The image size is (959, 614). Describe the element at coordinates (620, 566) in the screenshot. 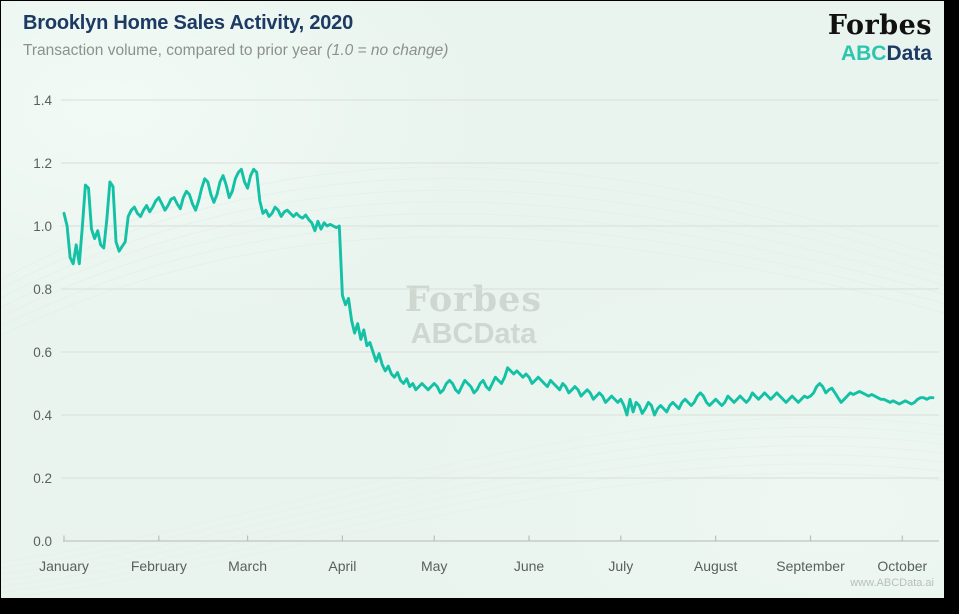

I see `x-axis-tick-label: July` at that location.